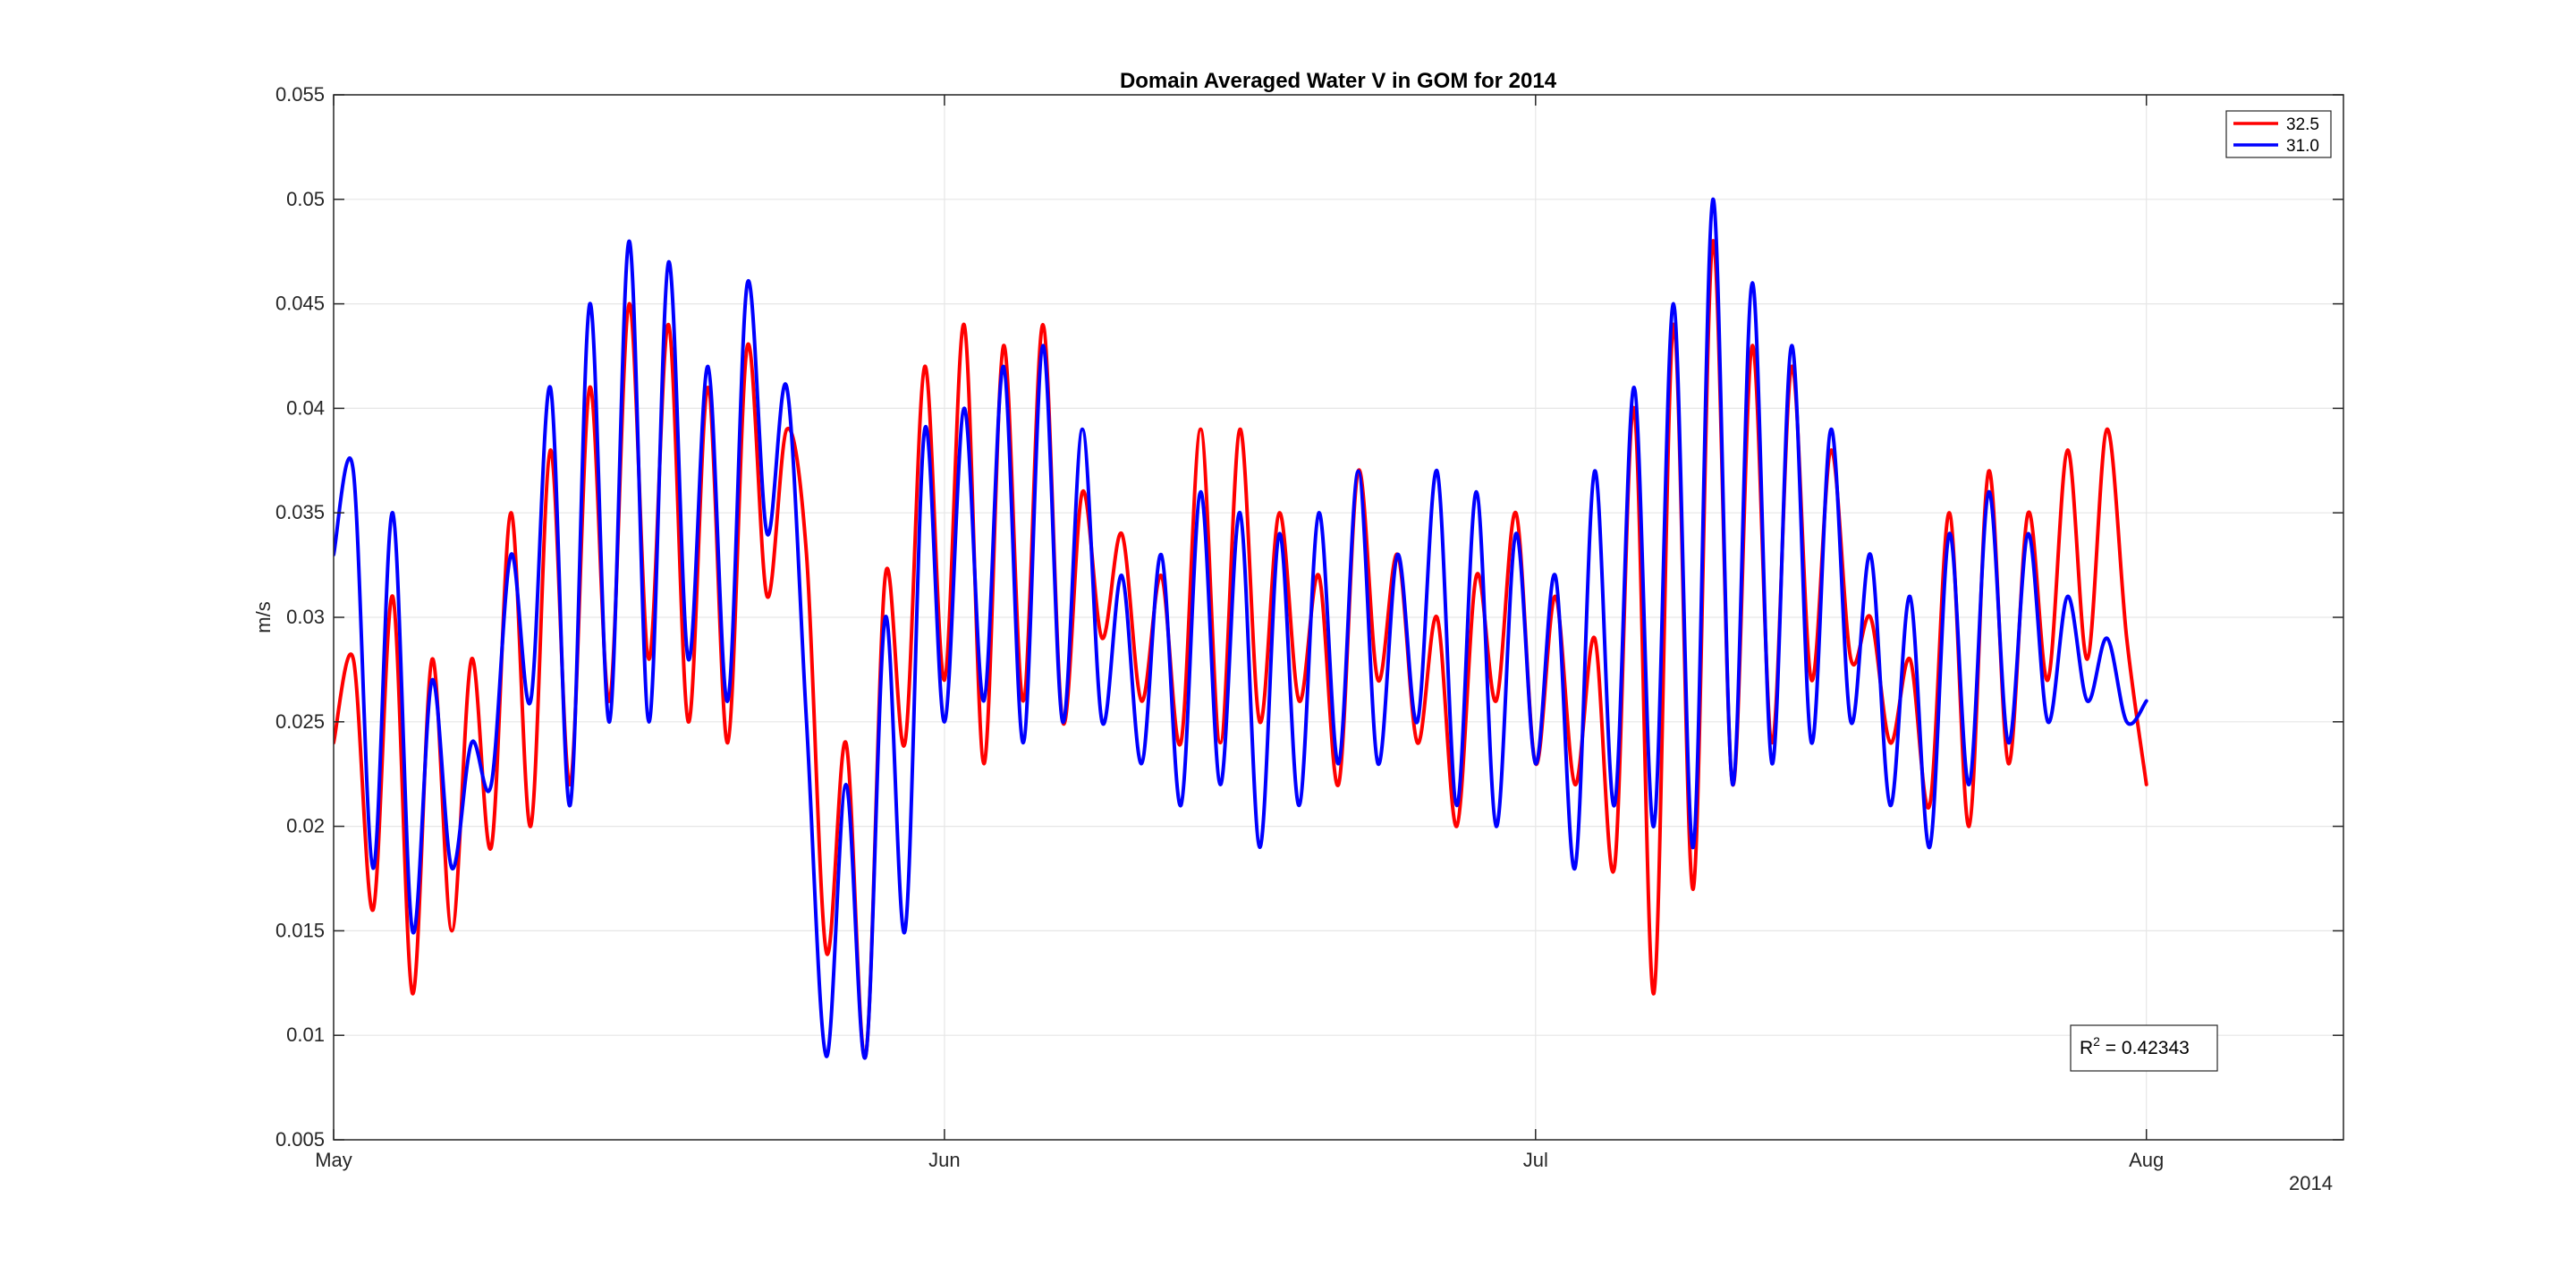 The image size is (2576, 1274). What do you see at coordinates (2086, 1048) in the screenshot?
I see `annotation-label: R` at bounding box center [2086, 1048].